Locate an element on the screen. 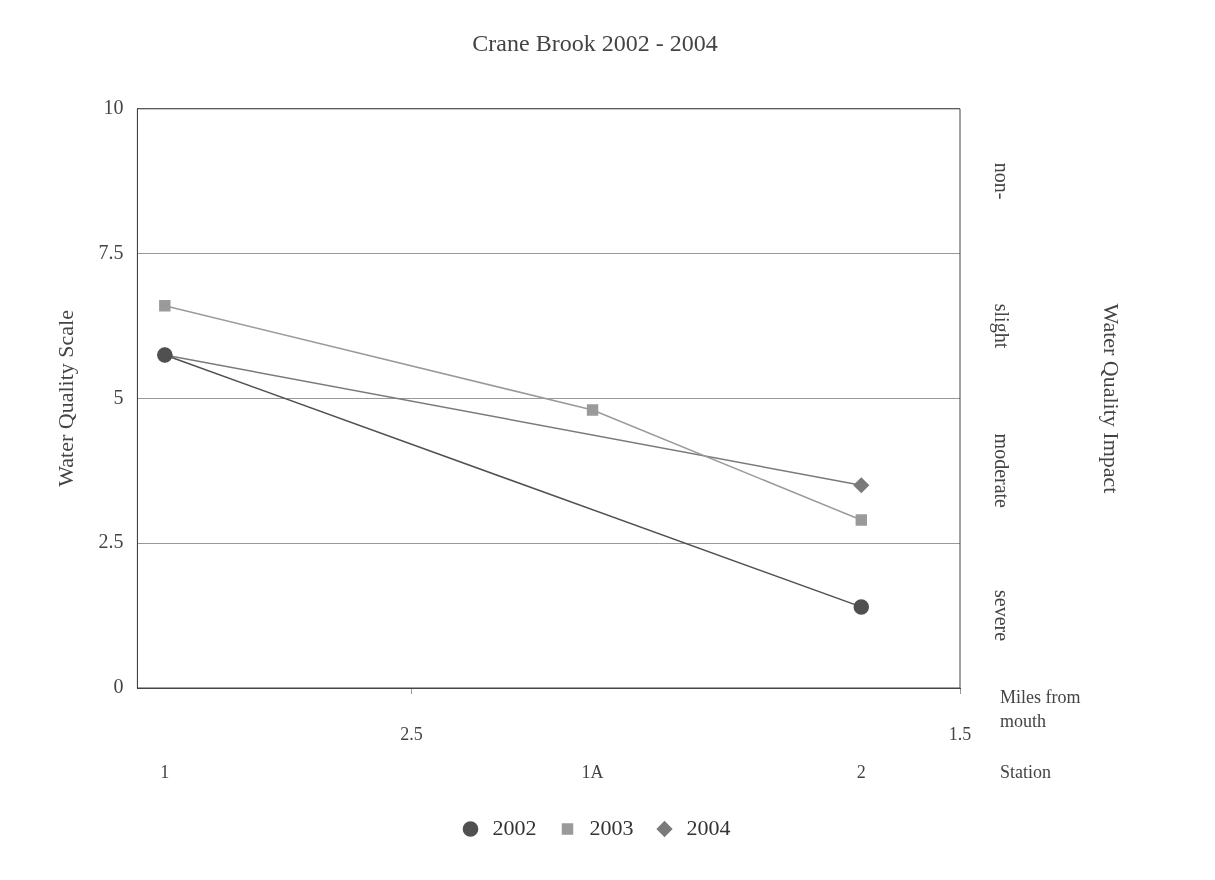  text: 1 is located at coordinates (165, 771).